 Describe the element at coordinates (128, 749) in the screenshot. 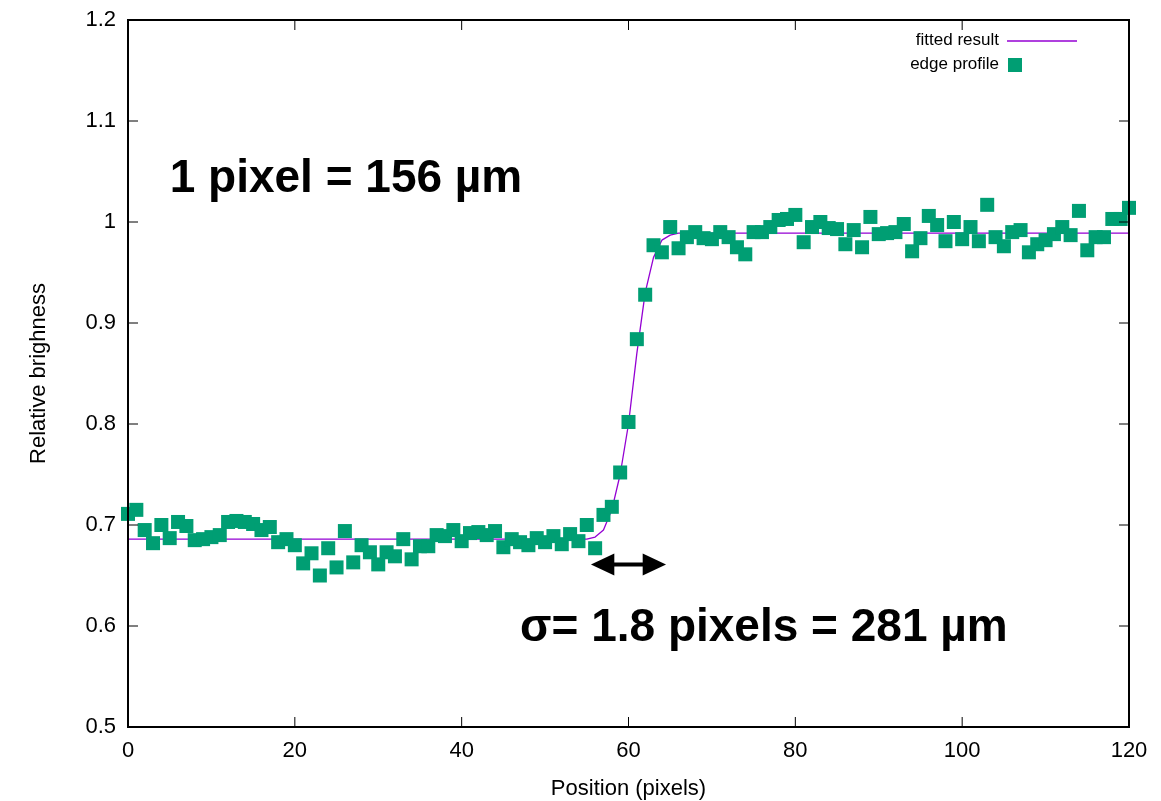

I see `x-tick-label: 0` at that location.